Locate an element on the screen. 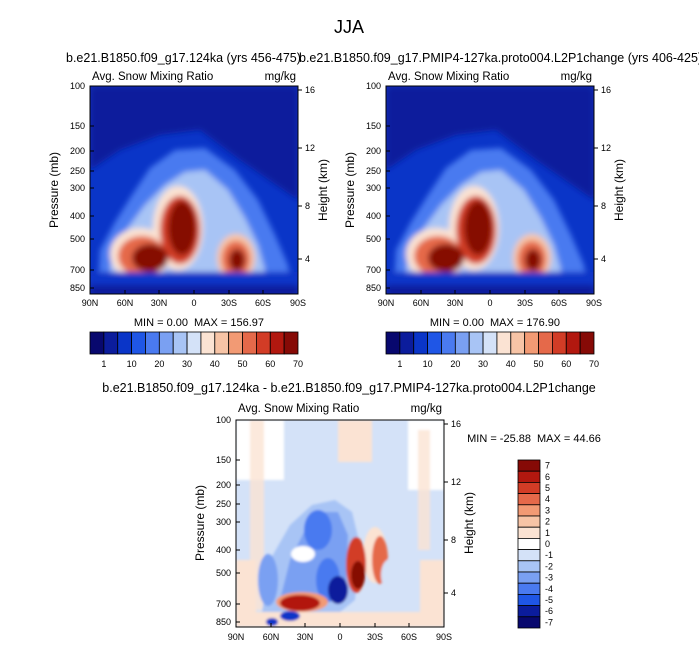 The width and height of the screenshot is (699, 654). panel-a-rtick-4: 4 is located at coordinates (307, 259).